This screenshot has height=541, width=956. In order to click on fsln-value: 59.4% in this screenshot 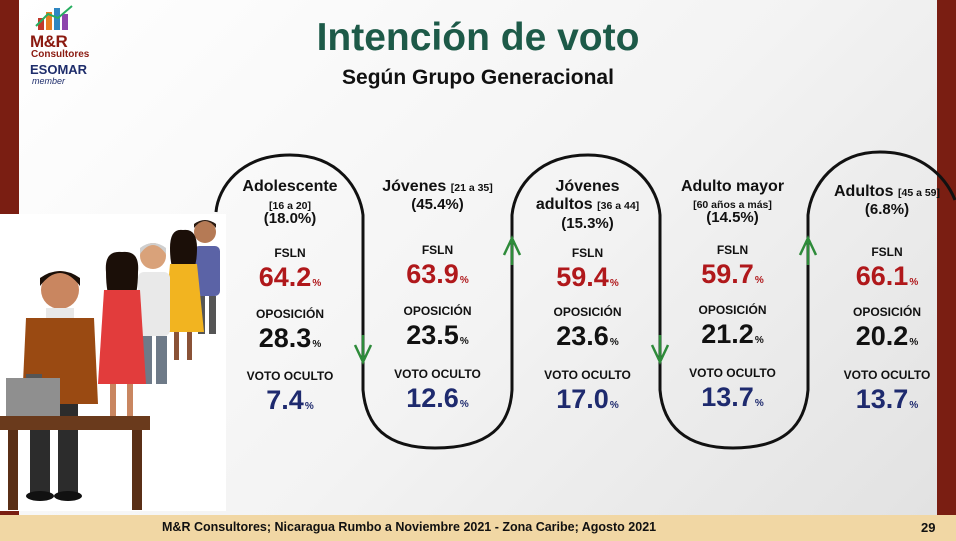, I will do `click(587, 280)`.